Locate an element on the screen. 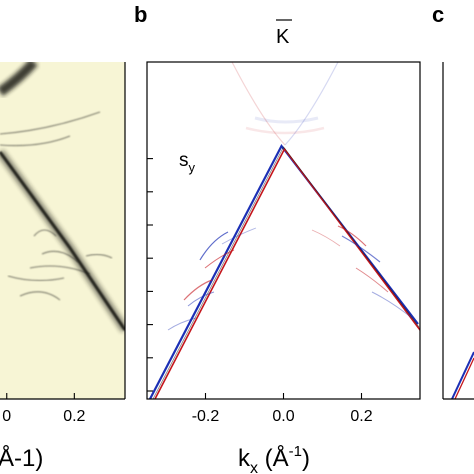 The width and height of the screenshot is (474, 474). panel-a-upper-band is located at coordinates (19, 79).